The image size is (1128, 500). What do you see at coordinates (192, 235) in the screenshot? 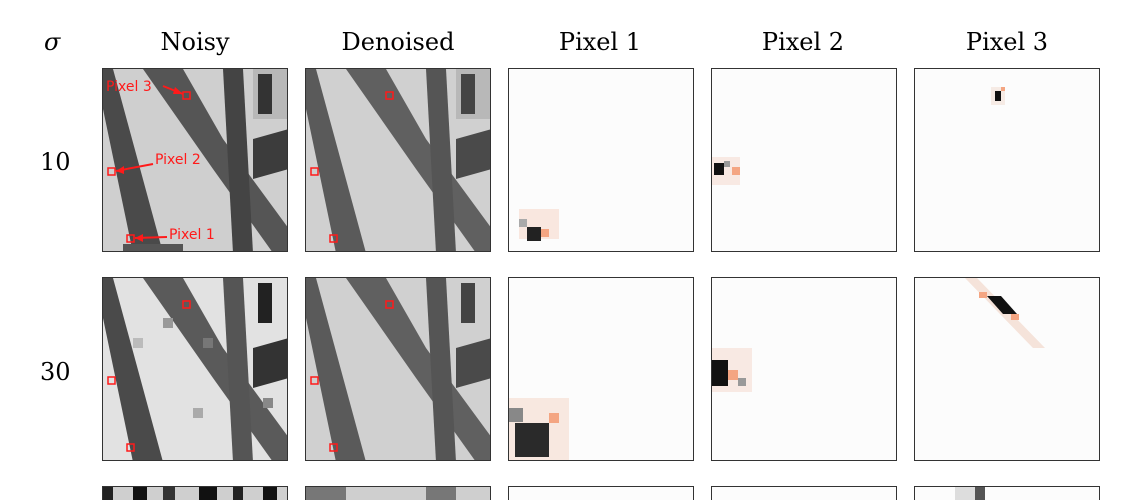
I see `annotation-pixel-1: Pixel 1` at bounding box center [192, 235].